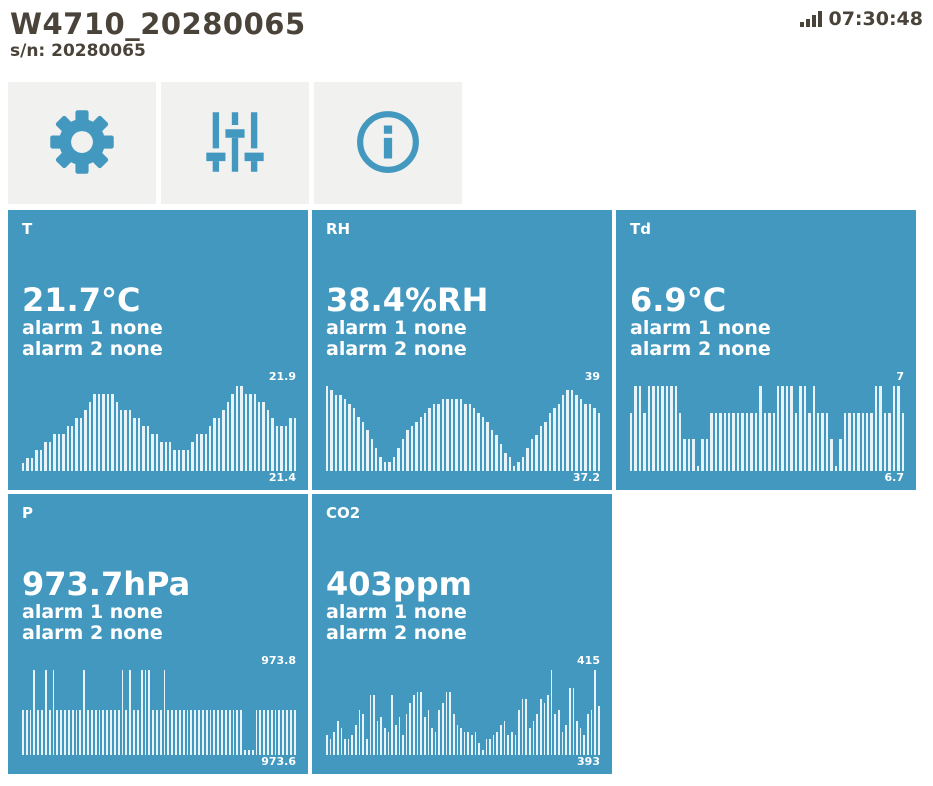  I want to click on tile-title: CO2, so click(343, 513).